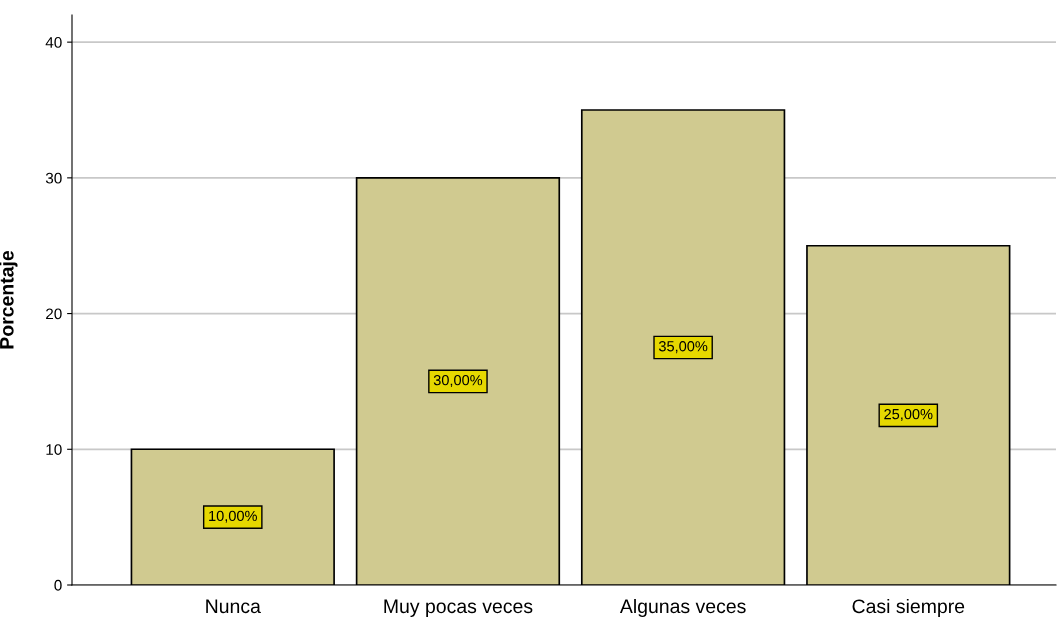 The image size is (1057, 619). I want to click on y-axis-title: Porcentaje, so click(9, 299).